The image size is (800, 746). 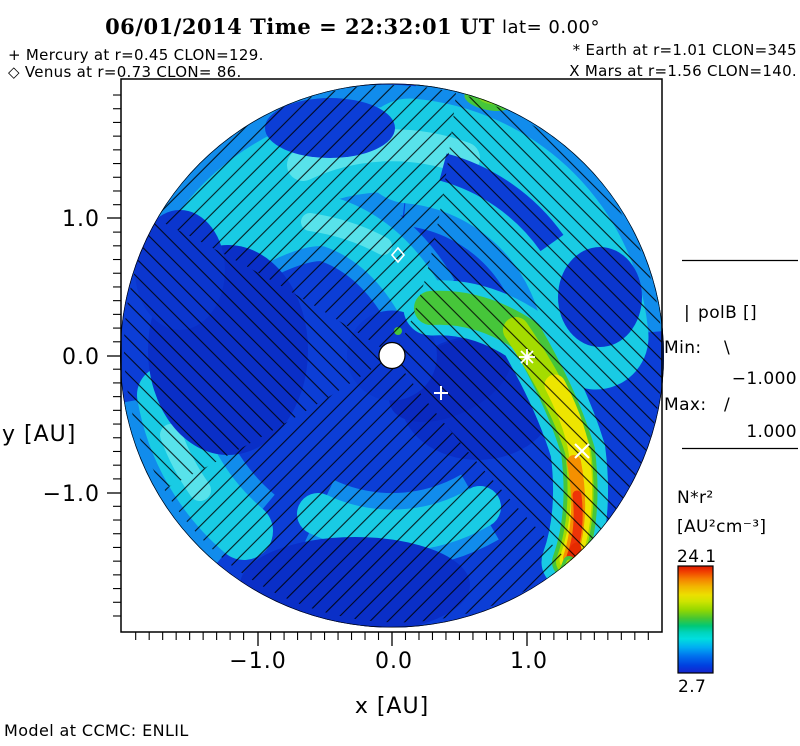 I want to click on colorbar-min: 2.7, so click(x=692, y=687).